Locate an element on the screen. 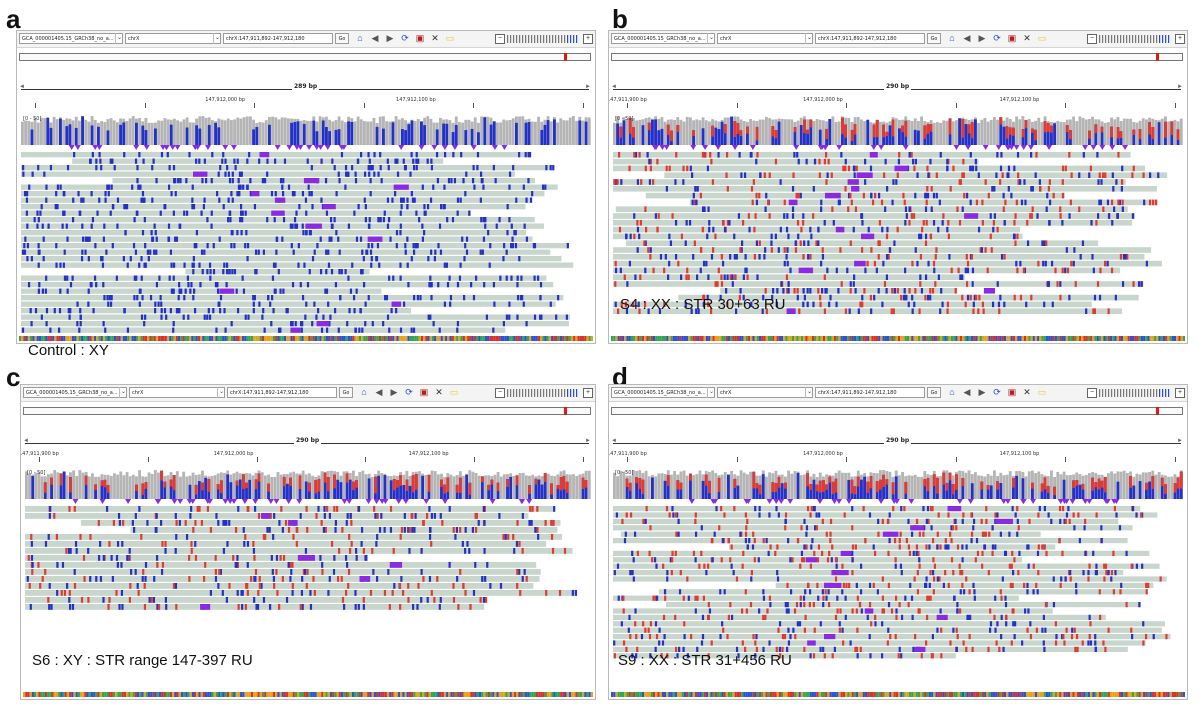 The image size is (1200, 710). zoom-tick is located at coordinates (1133, 393).